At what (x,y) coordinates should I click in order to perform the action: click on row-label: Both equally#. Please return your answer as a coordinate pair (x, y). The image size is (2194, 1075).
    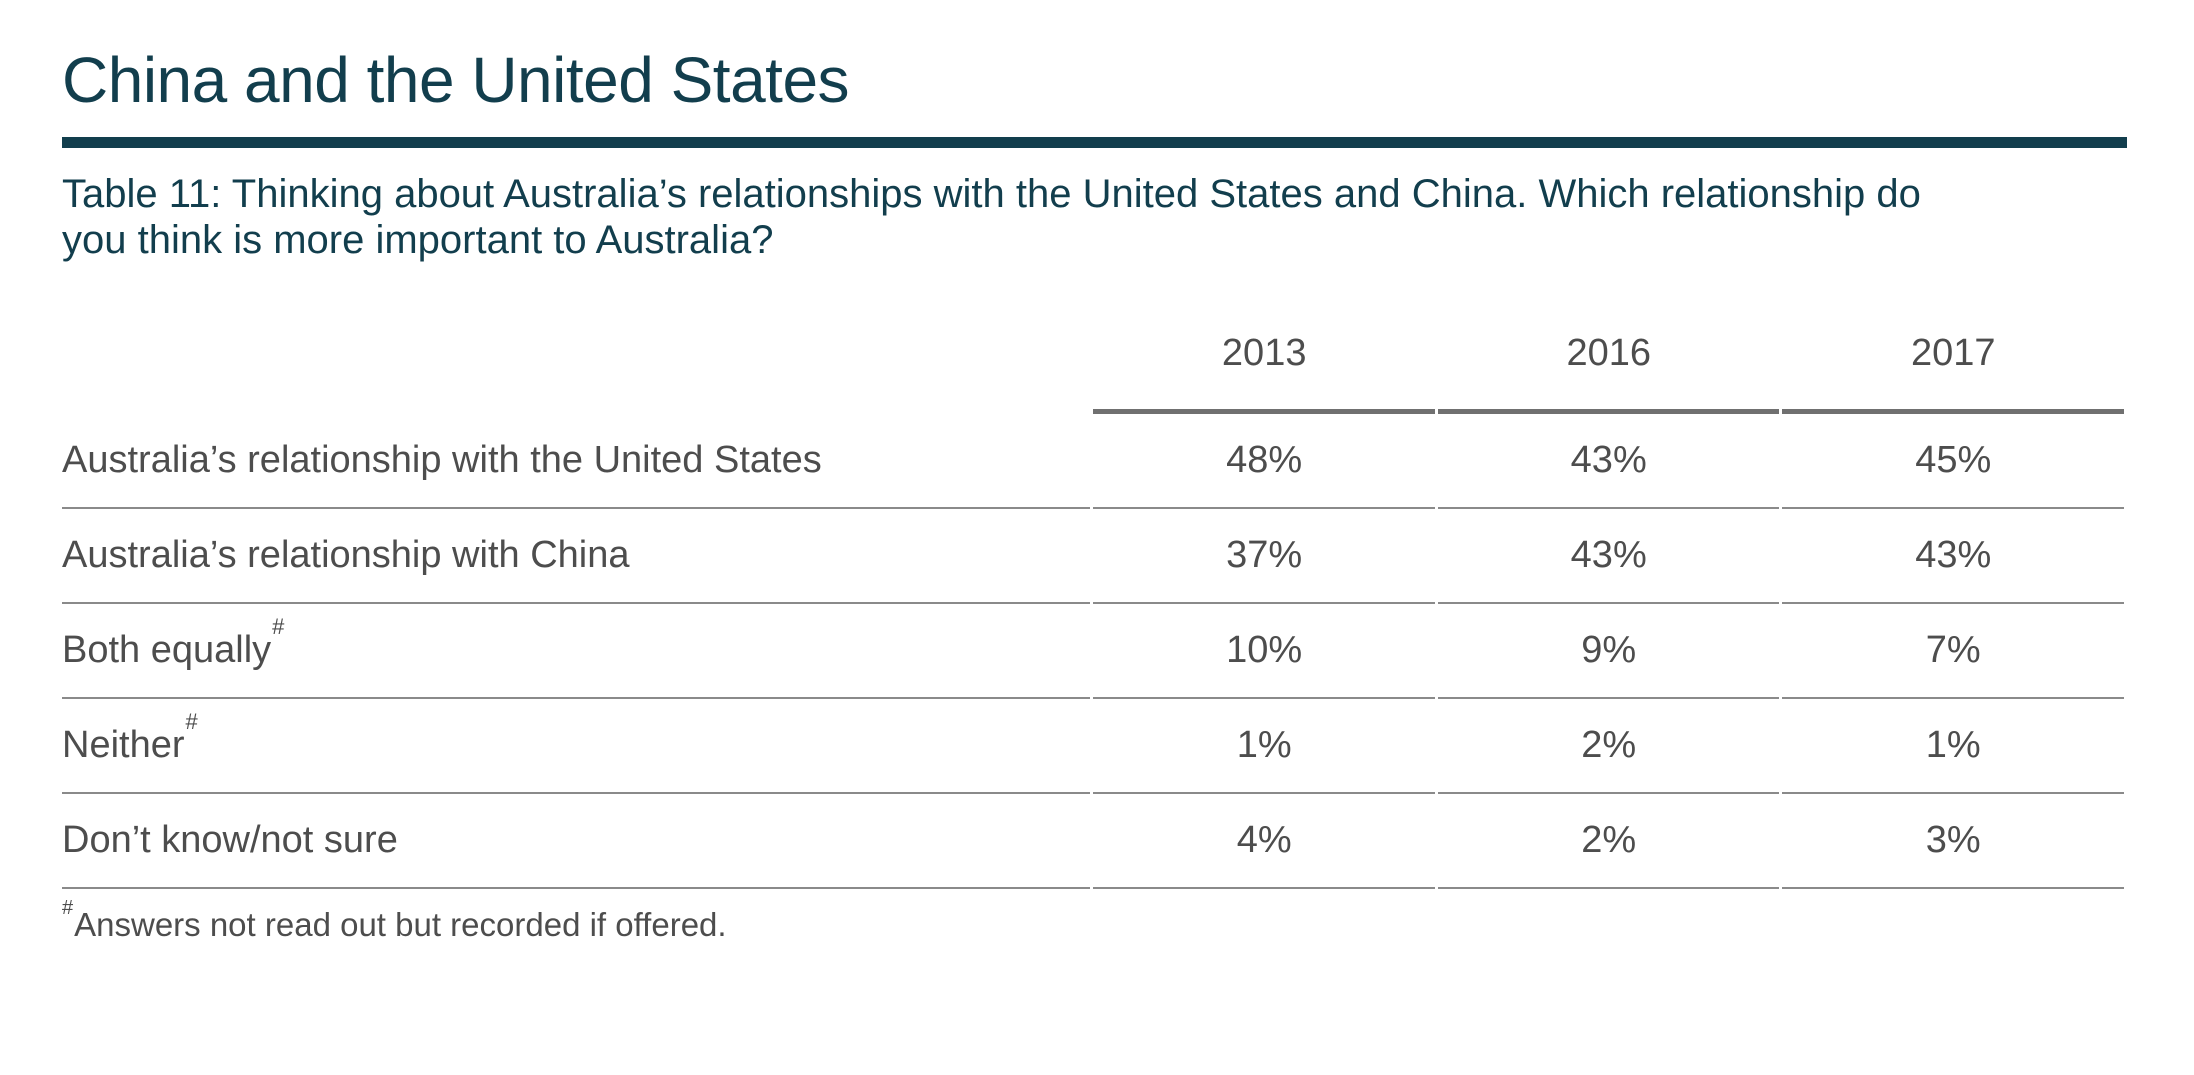
    Looking at the image, I should click on (576, 651).